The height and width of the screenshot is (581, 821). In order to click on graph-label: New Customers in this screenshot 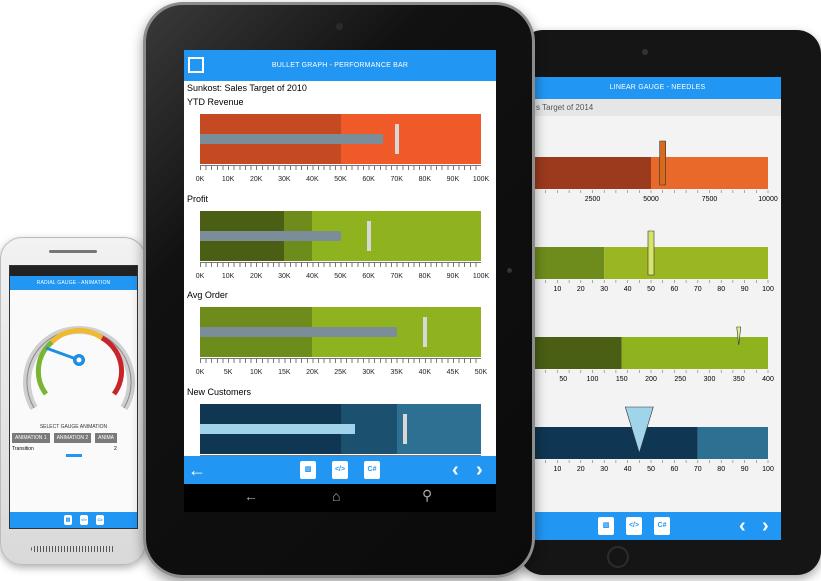, I will do `click(219, 392)`.